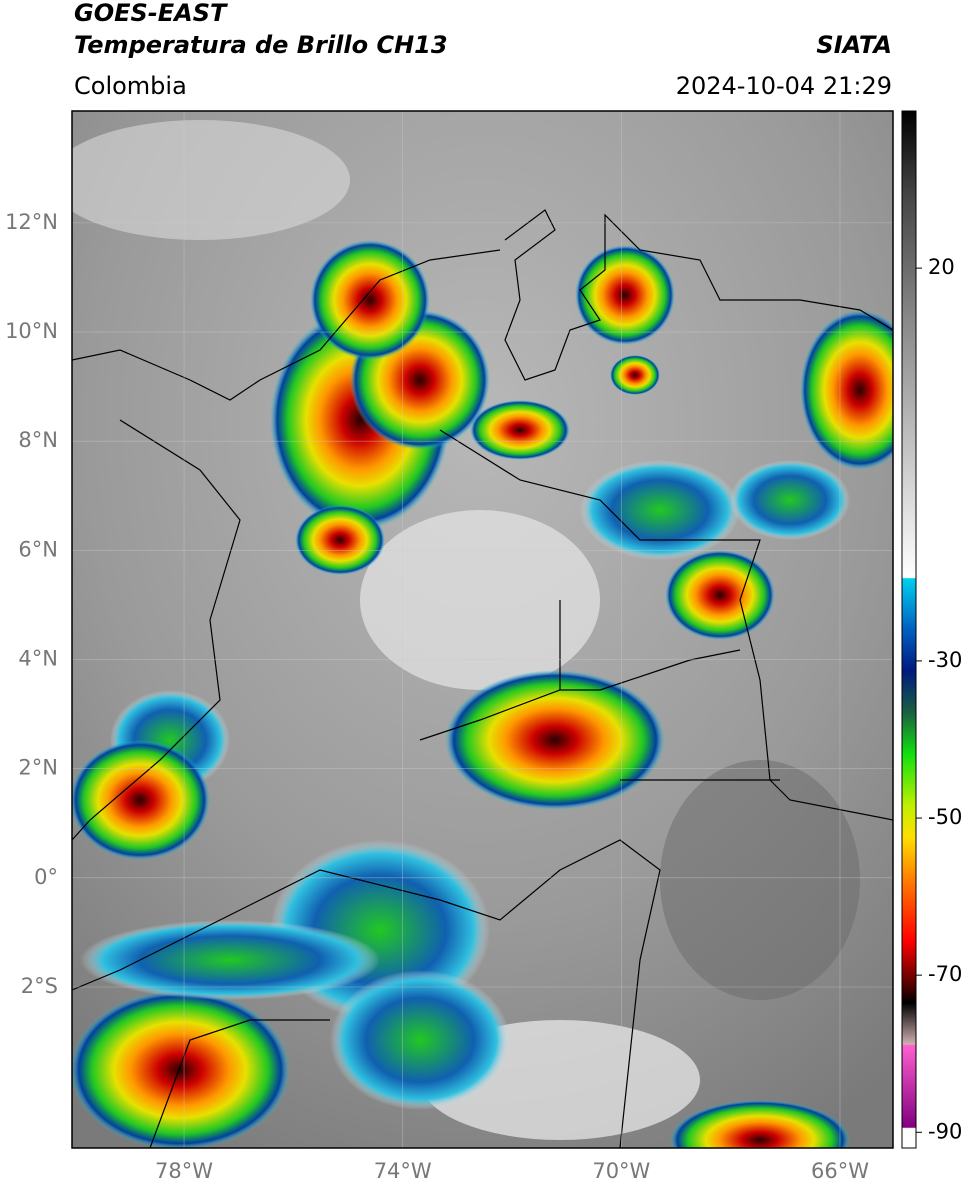  Describe the element at coordinates (403, 1171) in the screenshot. I see `lon-tick-label: 74°W` at that location.